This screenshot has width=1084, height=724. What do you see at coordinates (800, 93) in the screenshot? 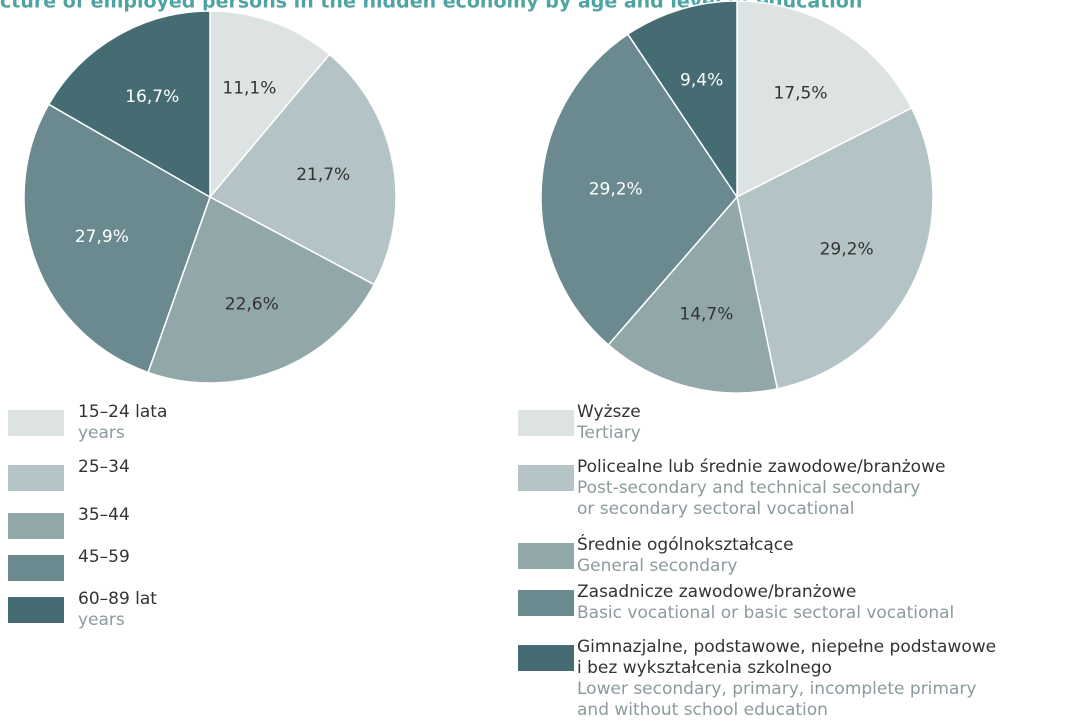
I see `data-label: 17,5%` at bounding box center [800, 93].